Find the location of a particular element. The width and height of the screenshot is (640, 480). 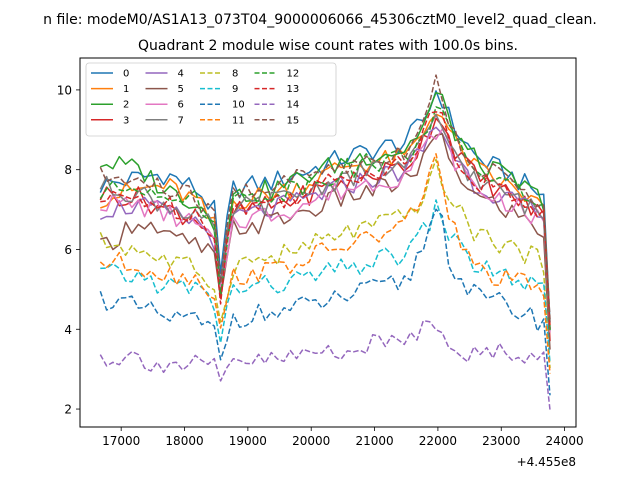

y-tick-label: 8 is located at coordinates (68, 170).